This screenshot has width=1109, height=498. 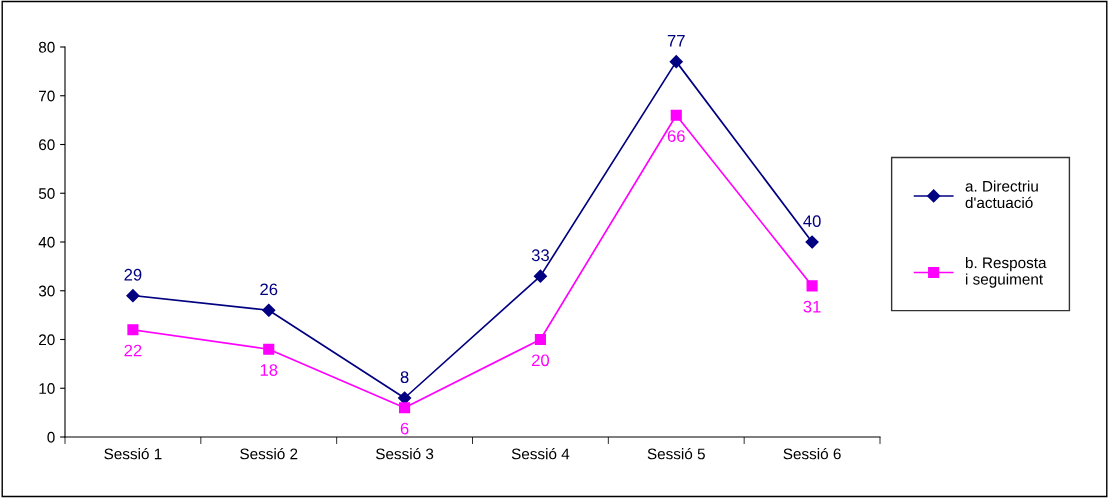 I want to click on y-tick-label: 80, so click(x=46, y=47).